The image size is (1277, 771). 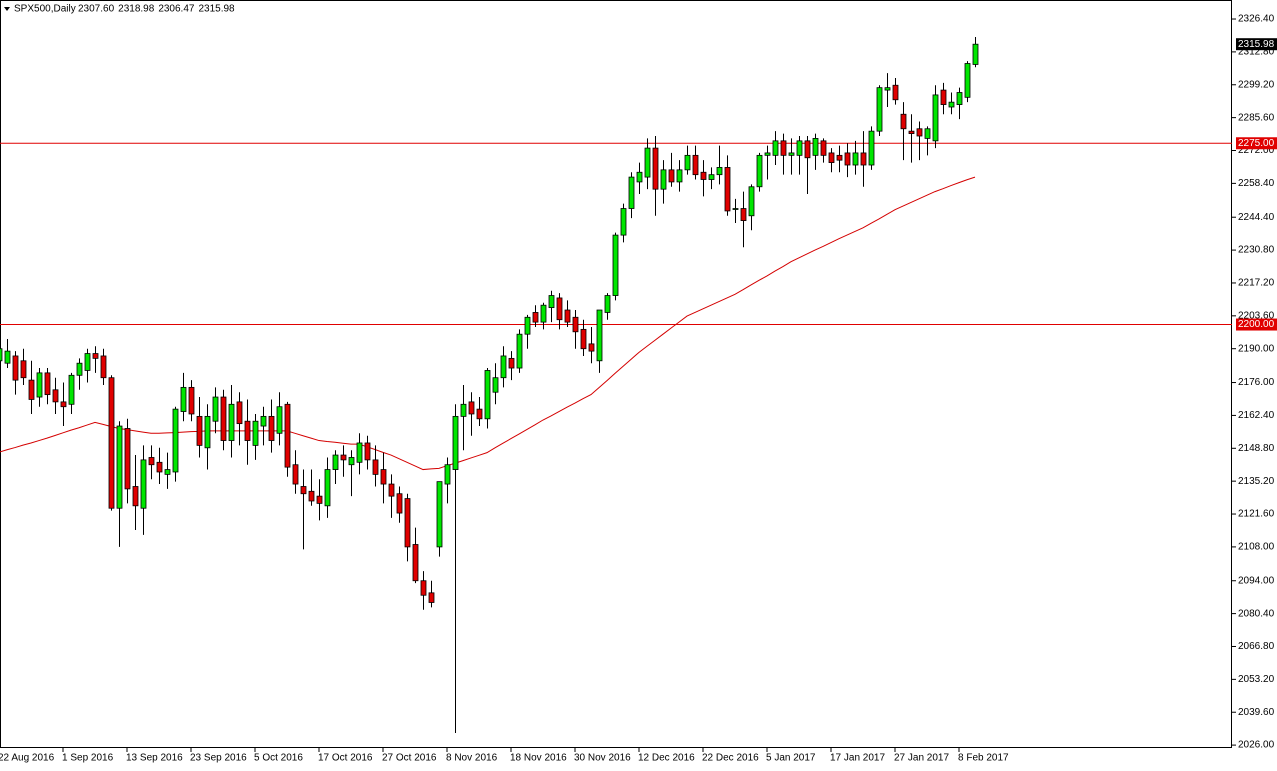 I want to click on header-value: 2318.98, so click(x=136, y=9).